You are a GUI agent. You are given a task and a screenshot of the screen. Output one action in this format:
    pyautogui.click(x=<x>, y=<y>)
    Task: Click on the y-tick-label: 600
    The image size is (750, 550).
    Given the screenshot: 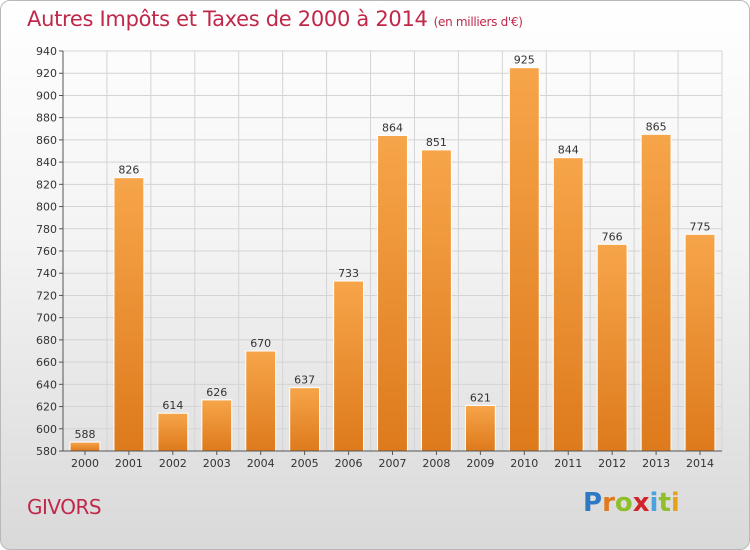 What is the action you would take?
    pyautogui.click(x=46, y=429)
    